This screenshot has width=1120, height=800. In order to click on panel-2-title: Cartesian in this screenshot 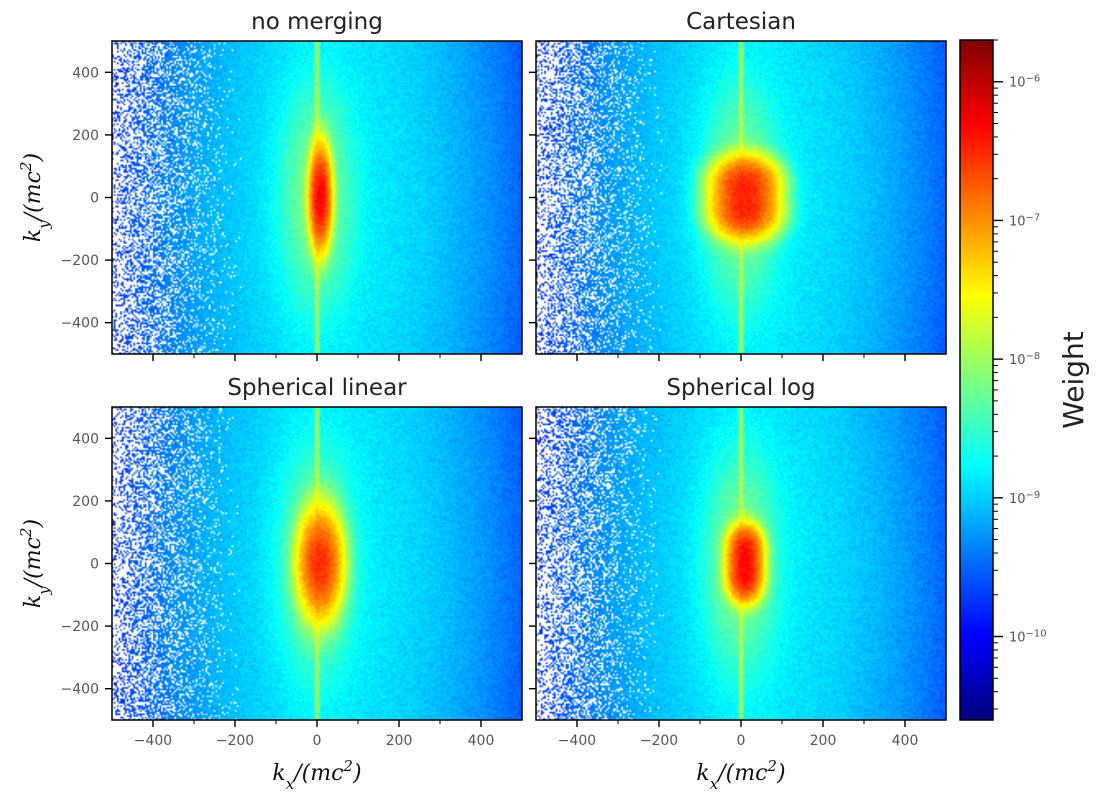, I will do `click(741, 22)`.